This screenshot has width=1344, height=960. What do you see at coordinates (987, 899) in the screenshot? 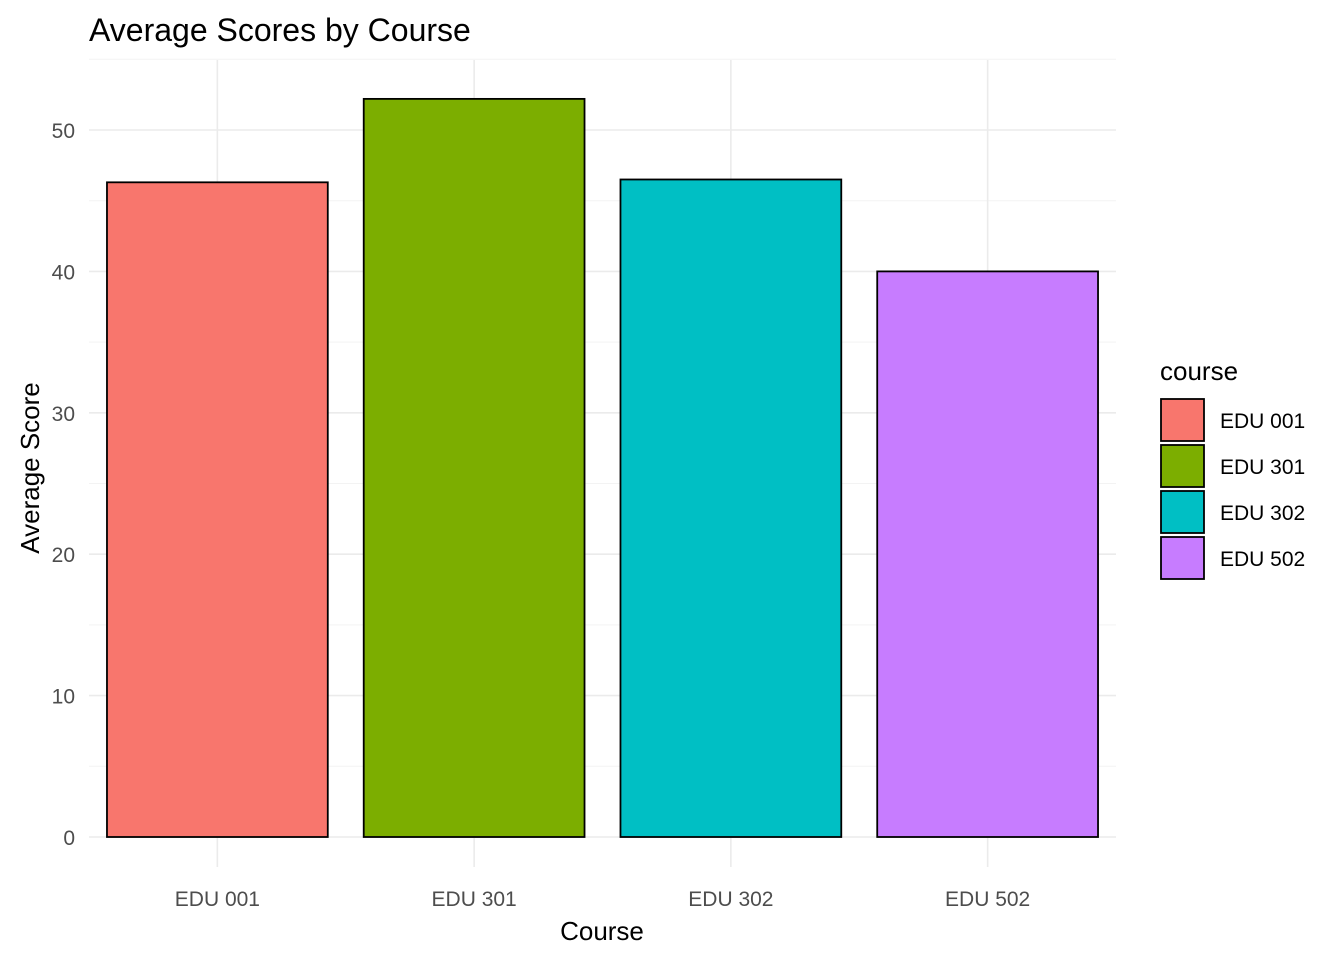
I see `x-tick-label: EDU 502` at bounding box center [987, 899].